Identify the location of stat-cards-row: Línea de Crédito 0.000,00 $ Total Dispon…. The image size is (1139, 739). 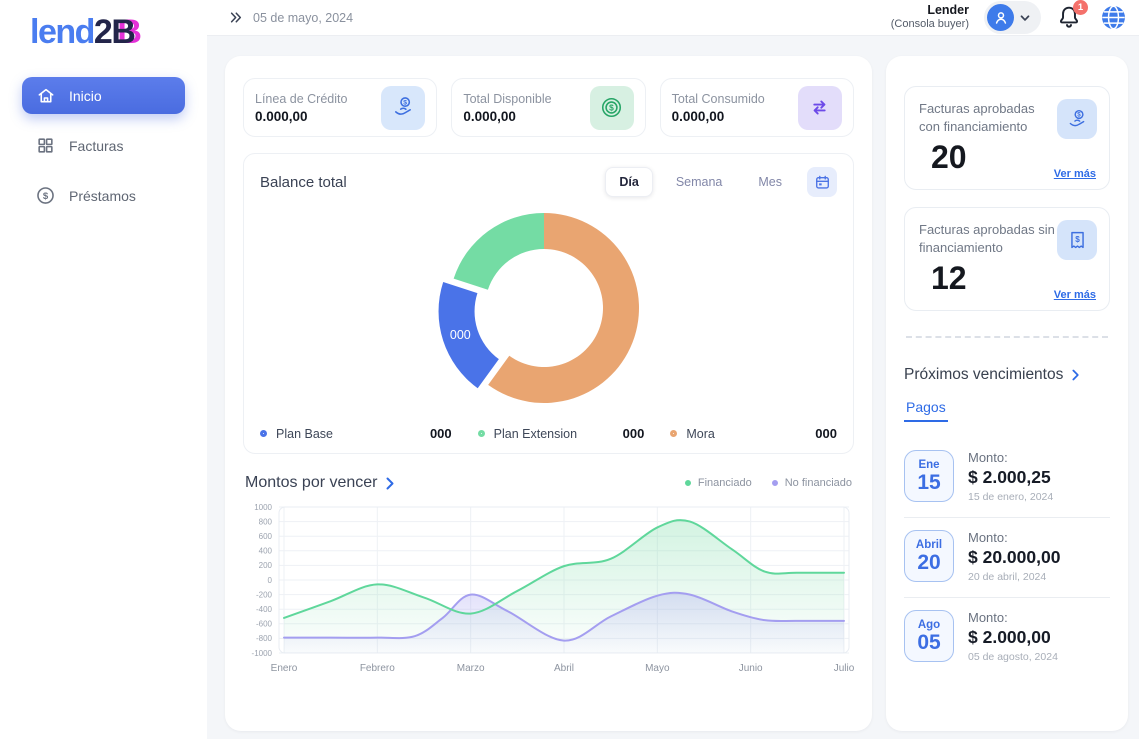
(548, 107).